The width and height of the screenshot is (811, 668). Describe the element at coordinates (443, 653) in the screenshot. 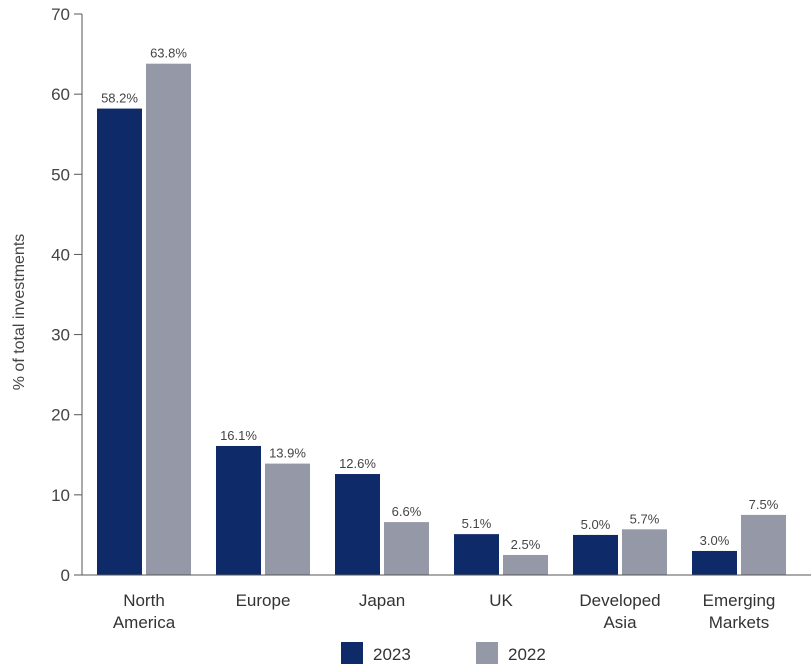

I see `legend: 2023 2022` at that location.